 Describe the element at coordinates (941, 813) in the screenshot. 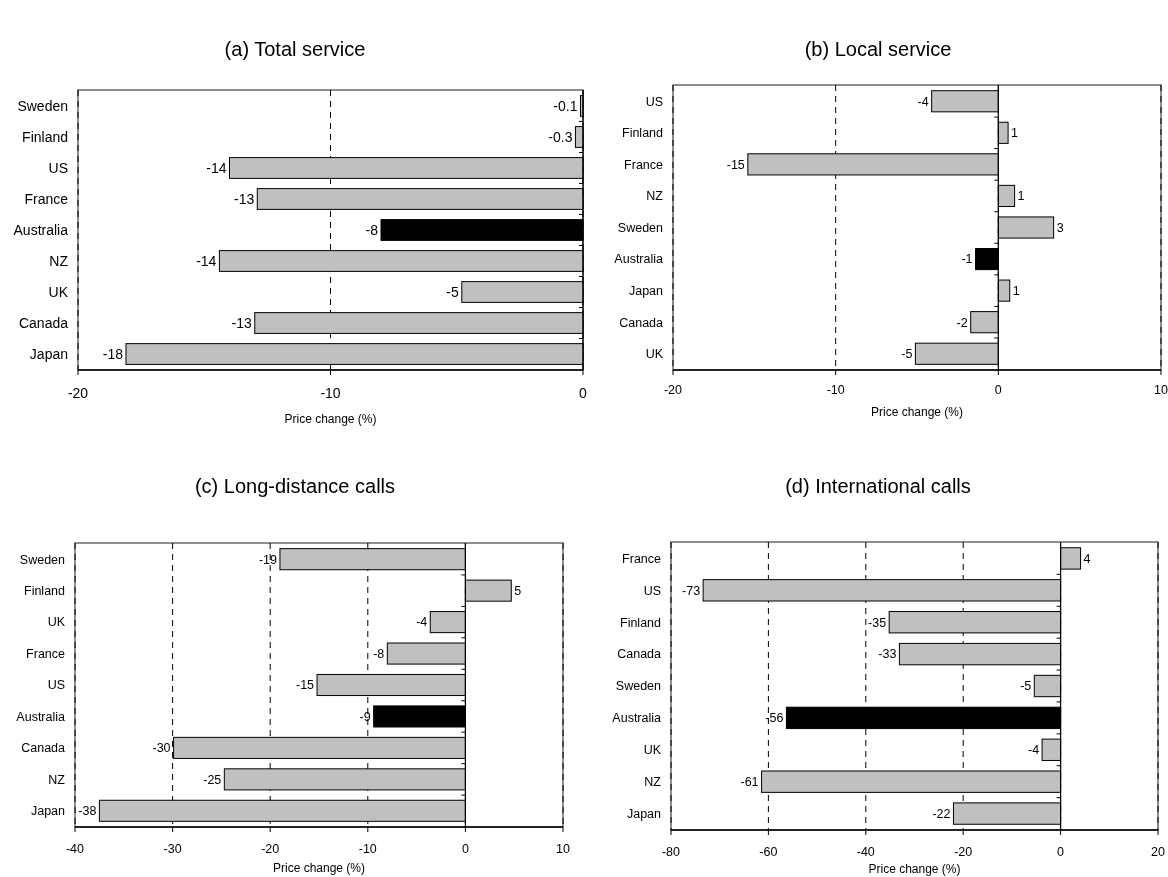

I see `data-label: -22` at that location.